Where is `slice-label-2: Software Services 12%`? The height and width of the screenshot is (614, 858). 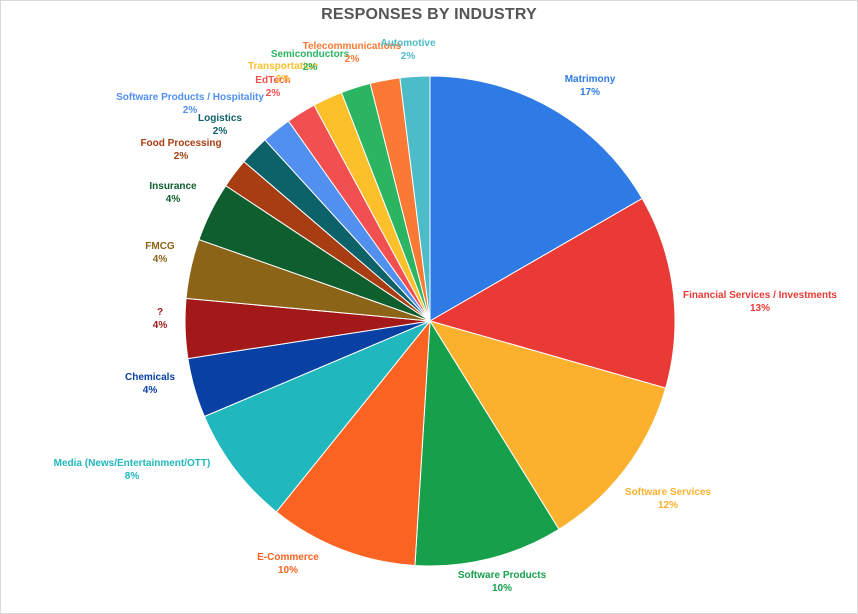
slice-label-2: Software Services 12% is located at coordinates (668, 499).